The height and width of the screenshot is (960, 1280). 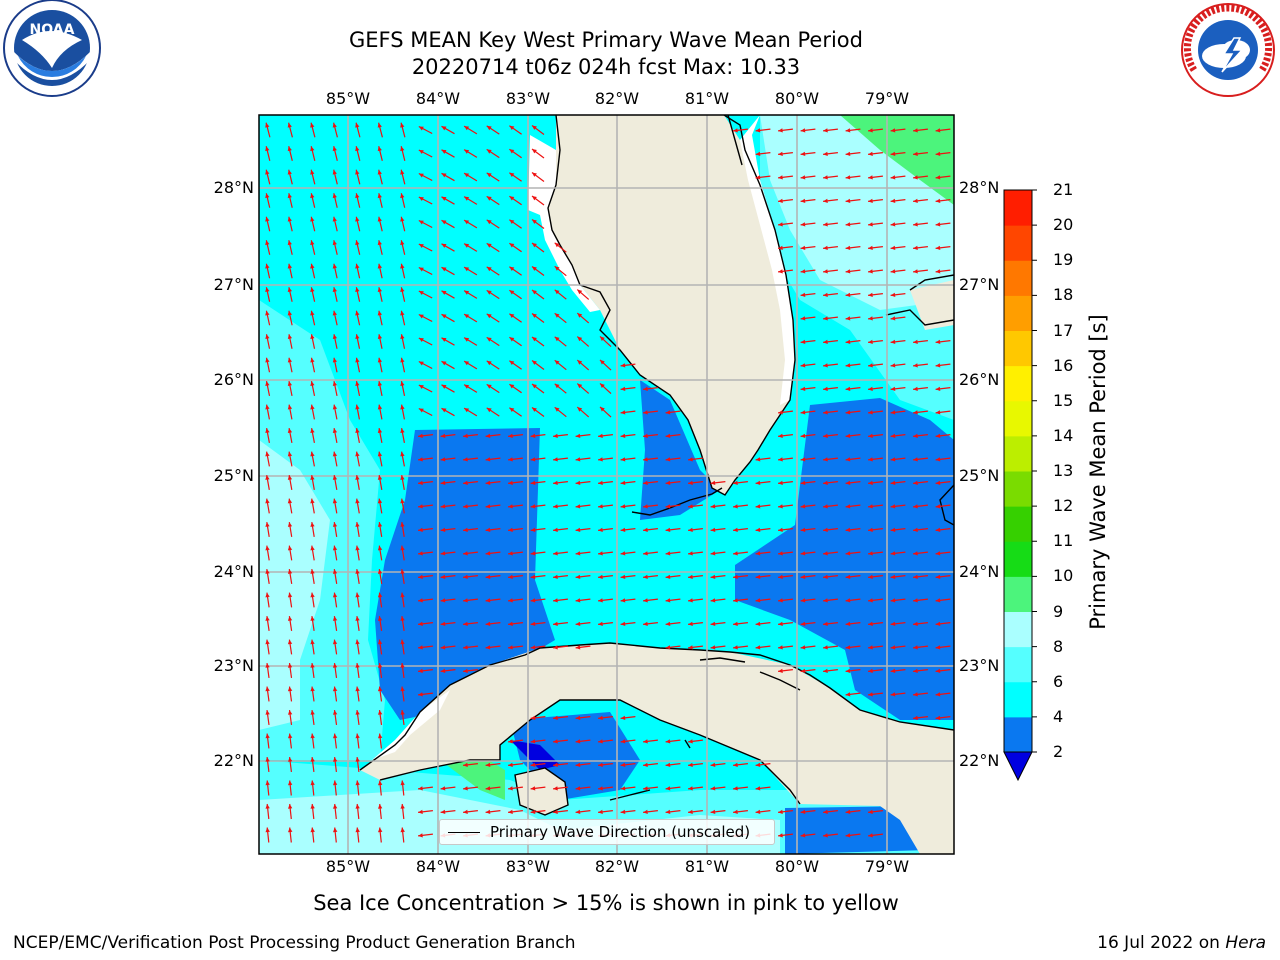 I want to click on map-legend: Primary Wave Direction (unscaled), so click(x=607, y=832).